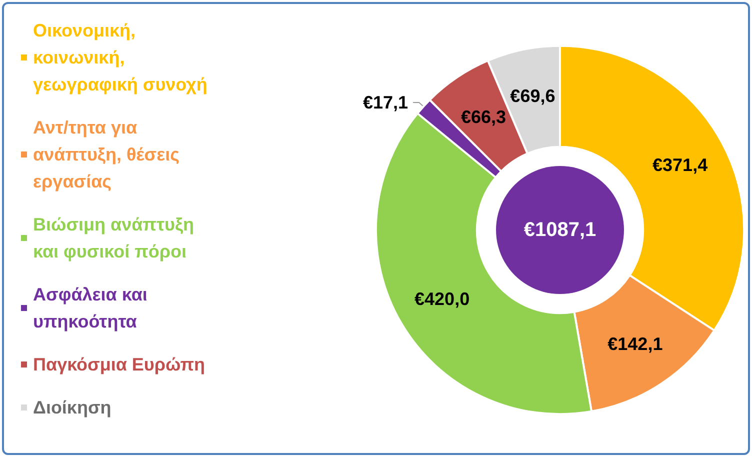  What do you see at coordinates (120, 57) in the screenshot?
I see `legend-label: Οικονομική, κοινωνική, γεωγραφική συνοχή` at bounding box center [120, 57].